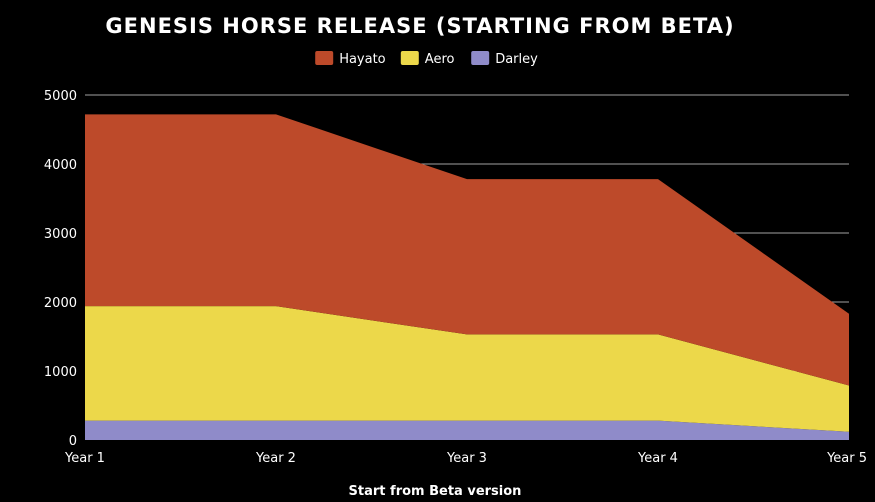  What do you see at coordinates (409, 58) in the screenshot?
I see `legend-swatch-aero` at bounding box center [409, 58].